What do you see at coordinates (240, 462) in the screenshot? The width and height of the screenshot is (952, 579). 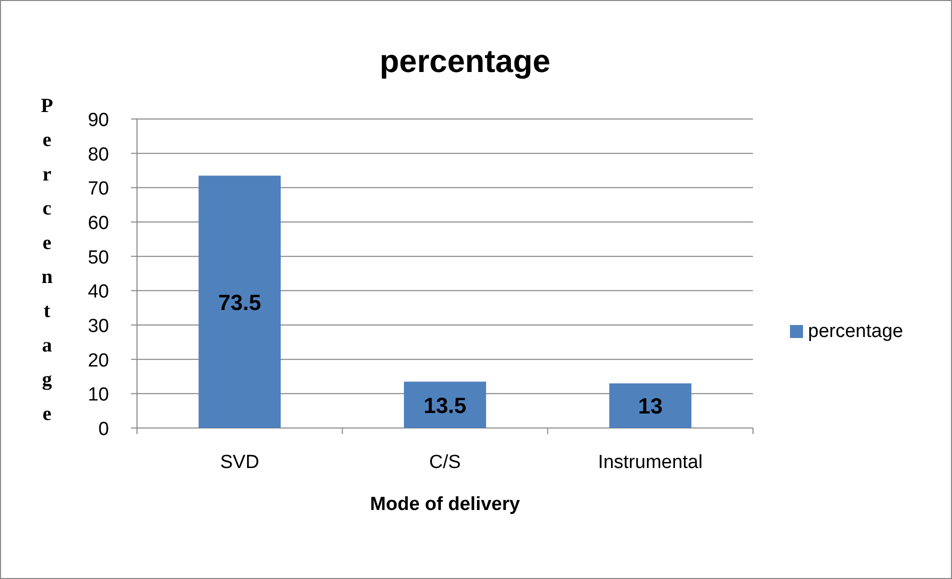 I see `x-tick-label: SVD` at bounding box center [240, 462].